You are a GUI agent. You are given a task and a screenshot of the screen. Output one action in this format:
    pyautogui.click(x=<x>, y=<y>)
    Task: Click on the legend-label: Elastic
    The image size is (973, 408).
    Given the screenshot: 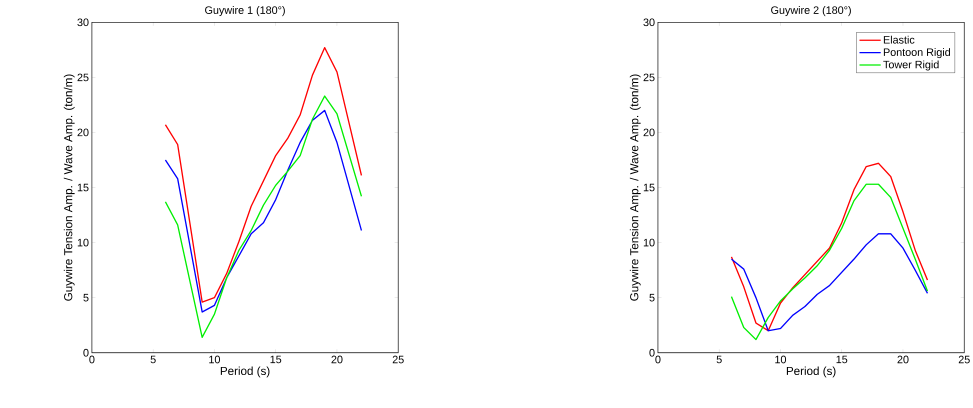 What is the action you would take?
    pyautogui.click(x=899, y=40)
    